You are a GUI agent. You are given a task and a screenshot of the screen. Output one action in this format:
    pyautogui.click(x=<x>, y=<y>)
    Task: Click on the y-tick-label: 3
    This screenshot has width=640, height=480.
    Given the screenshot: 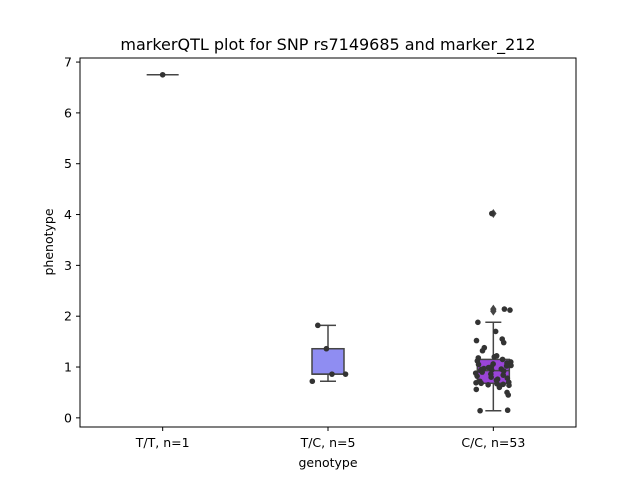 What is the action you would take?
    pyautogui.click(x=68, y=265)
    